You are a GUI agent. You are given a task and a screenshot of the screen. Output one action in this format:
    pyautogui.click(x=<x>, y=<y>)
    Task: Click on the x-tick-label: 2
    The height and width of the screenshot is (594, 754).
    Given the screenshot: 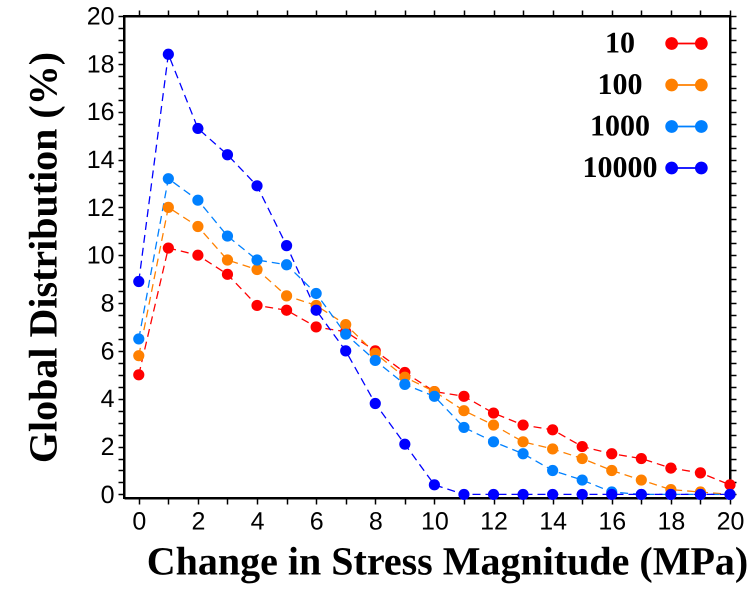 What is the action you would take?
    pyautogui.click(x=198, y=522)
    